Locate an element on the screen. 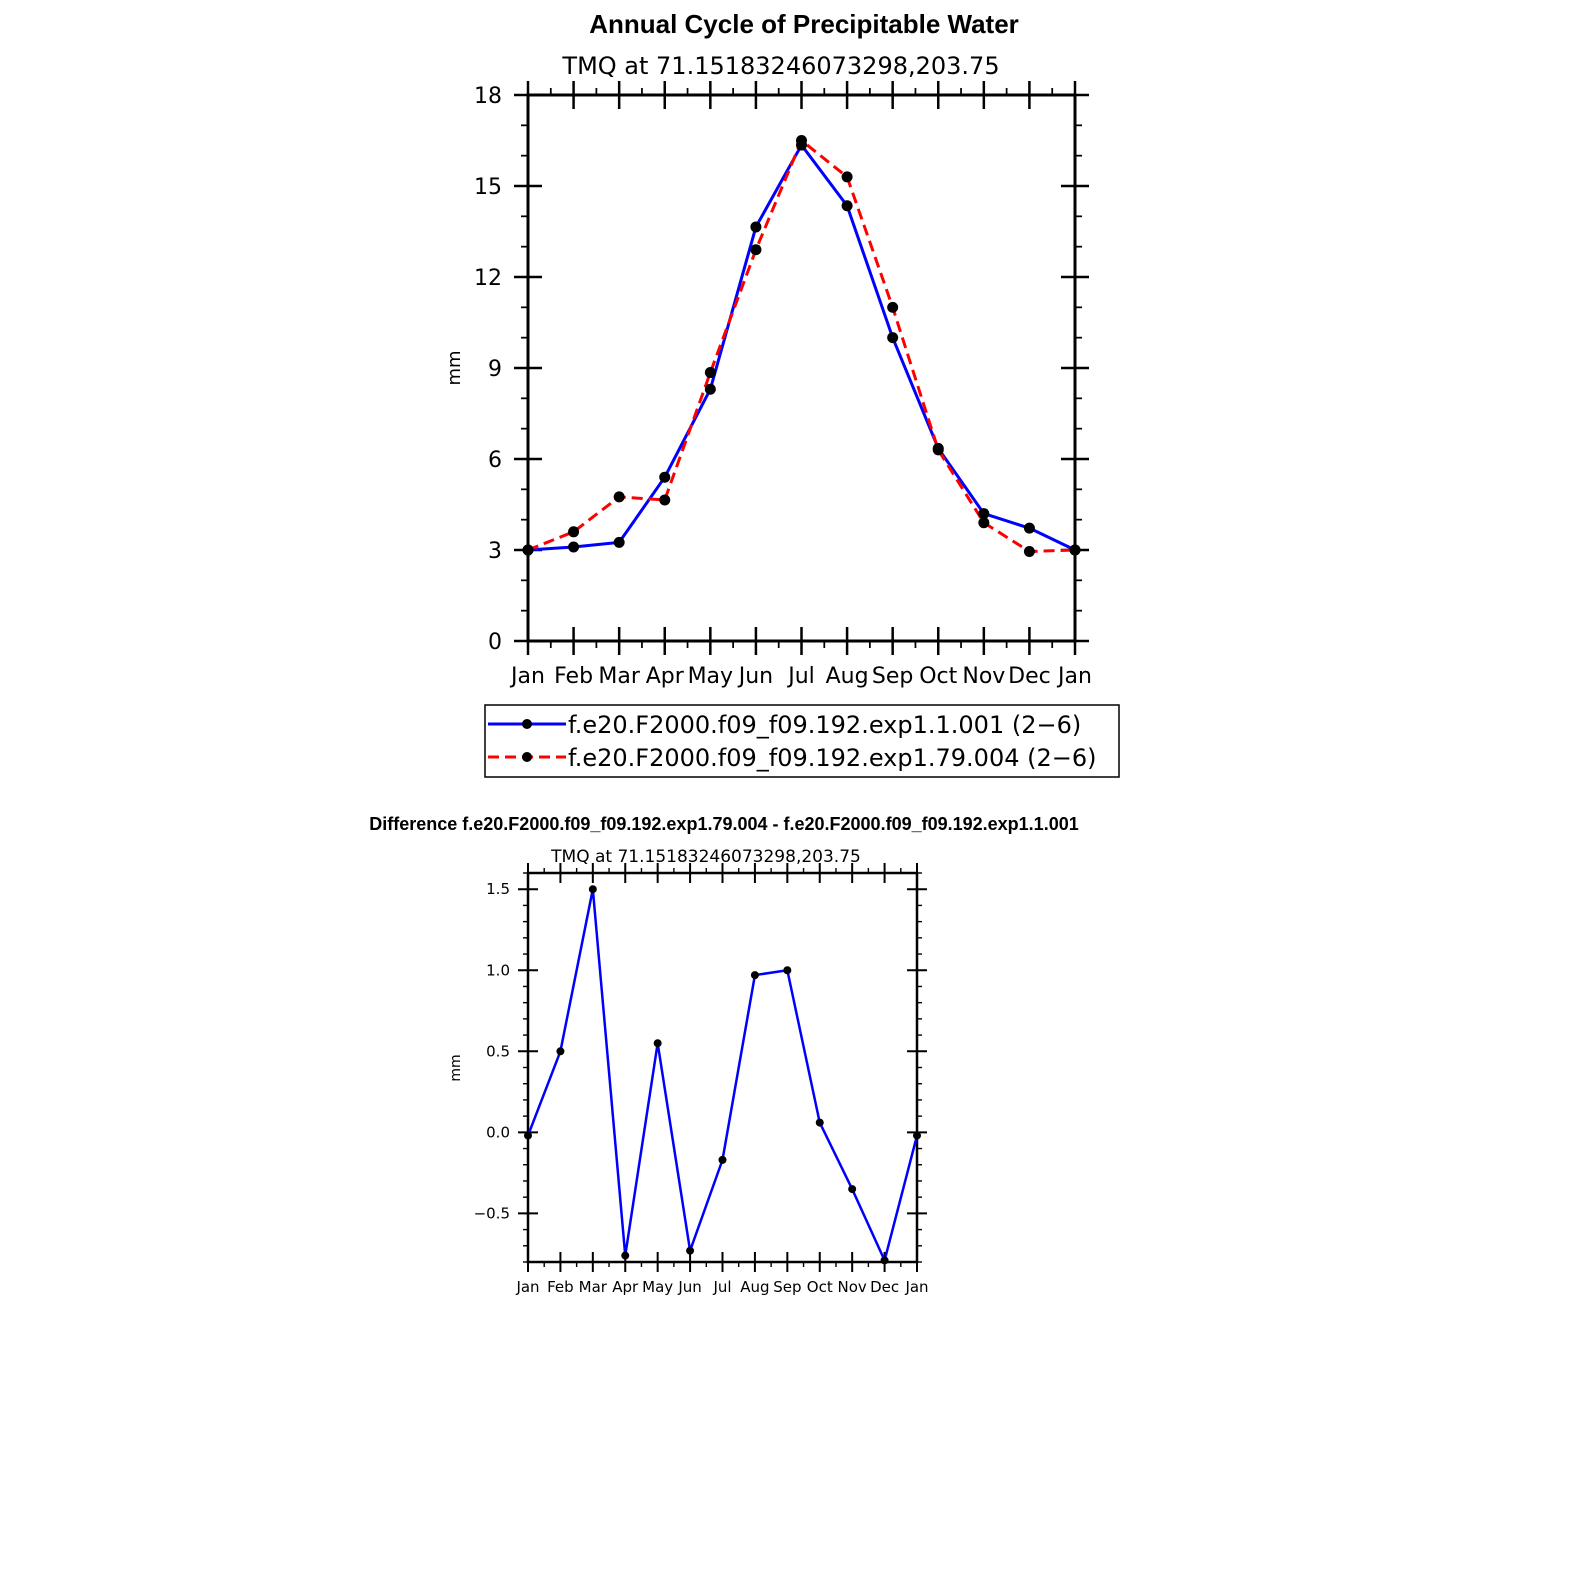  y-tick-label: −0.5 is located at coordinates (492, 1213).